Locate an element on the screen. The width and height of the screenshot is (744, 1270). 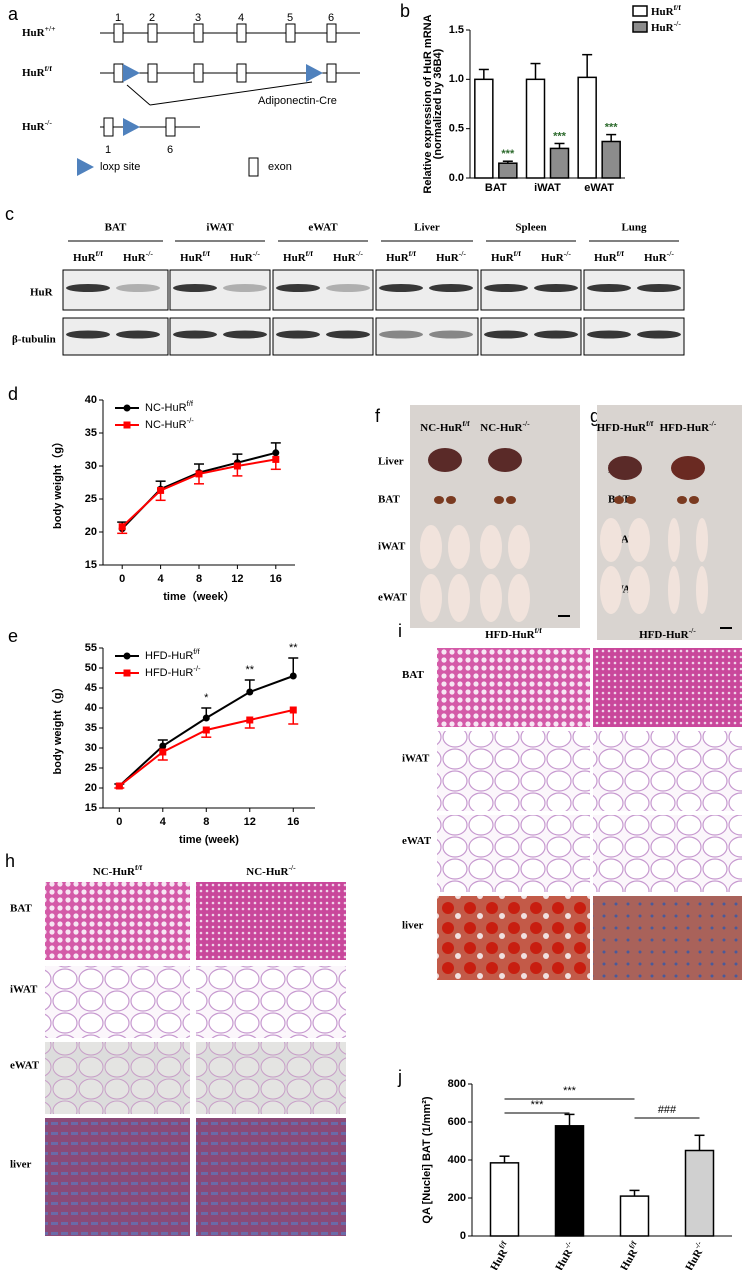
genotype-label-sup: +/+ is located at coordinates (50, 28).